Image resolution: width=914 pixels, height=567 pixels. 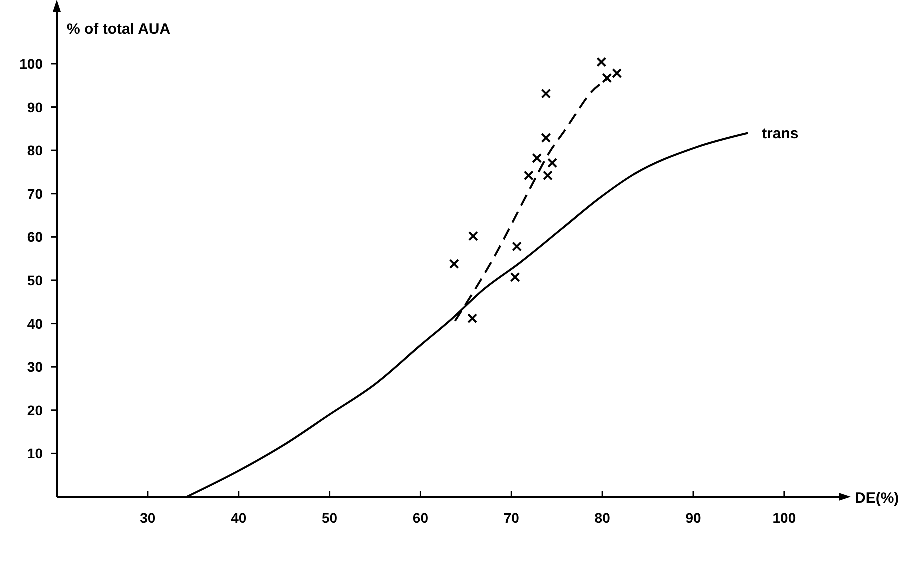 I want to click on x-tick-label: 50, so click(x=330, y=518).